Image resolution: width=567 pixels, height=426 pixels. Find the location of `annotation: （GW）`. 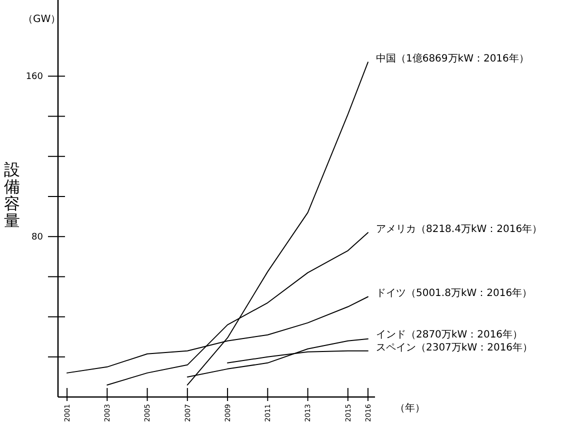

annotation: （GW） is located at coordinates (42, 19).